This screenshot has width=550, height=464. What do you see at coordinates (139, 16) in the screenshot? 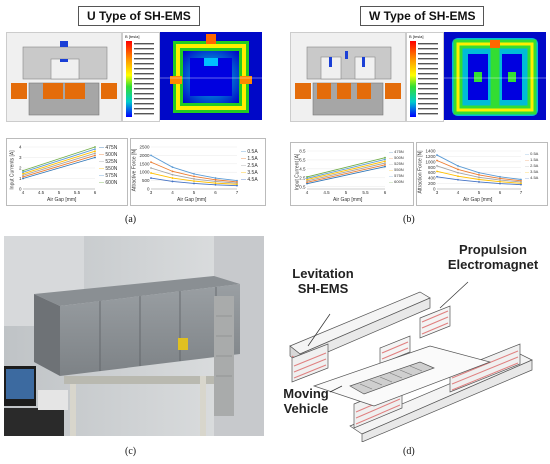
I see `panel-a-title: U Type of SH-EMS` at bounding box center [139, 16].